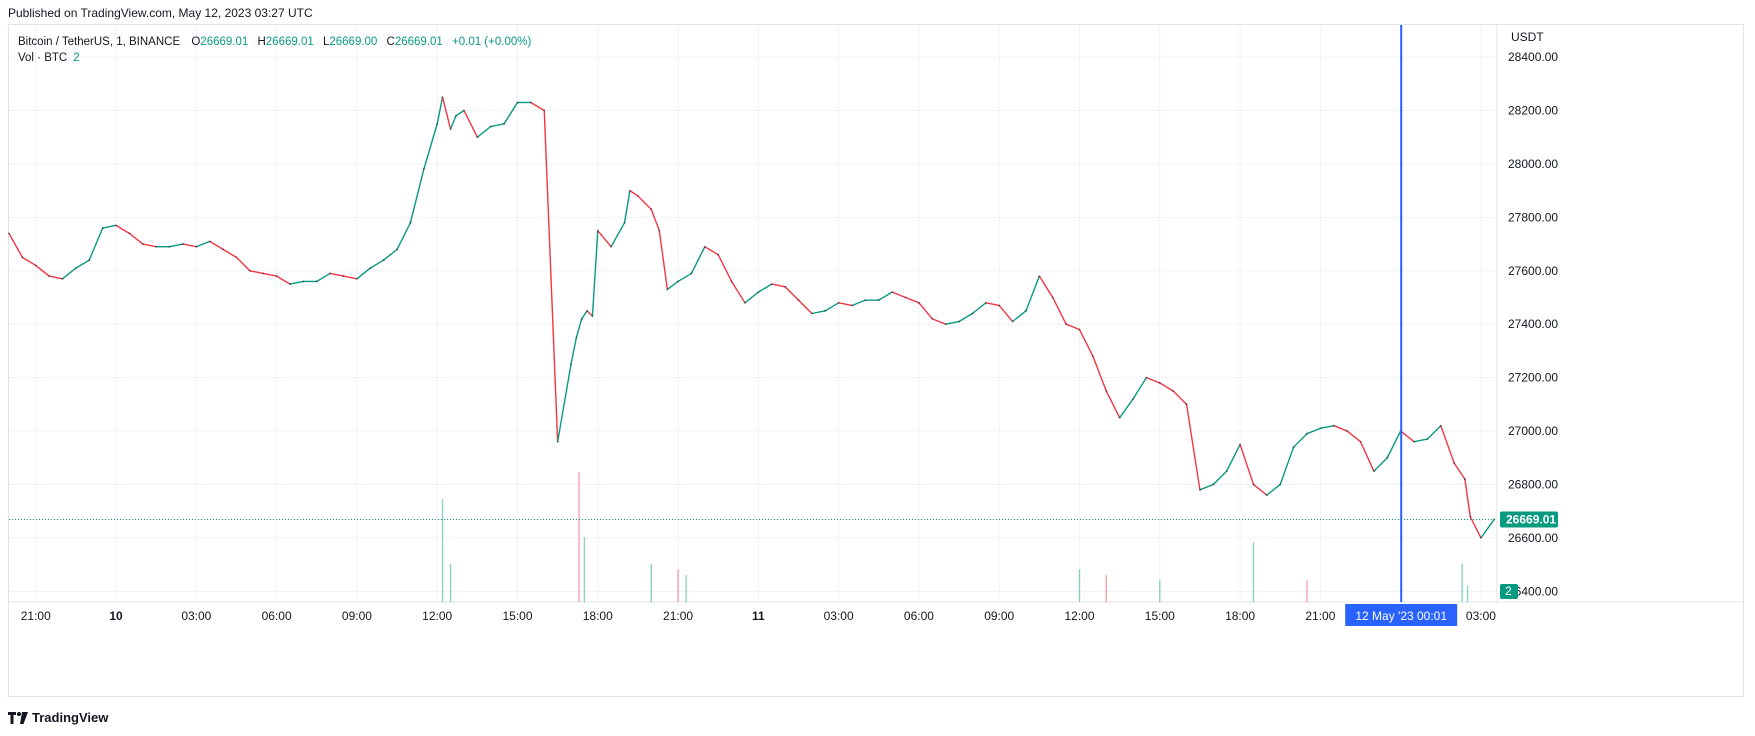 Image resolution: width=1755 pixels, height=736 pixels. What do you see at coordinates (43, 58) in the screenshot?
I see `volume-label: Vol · BTC` at bounding box center [43, 58].